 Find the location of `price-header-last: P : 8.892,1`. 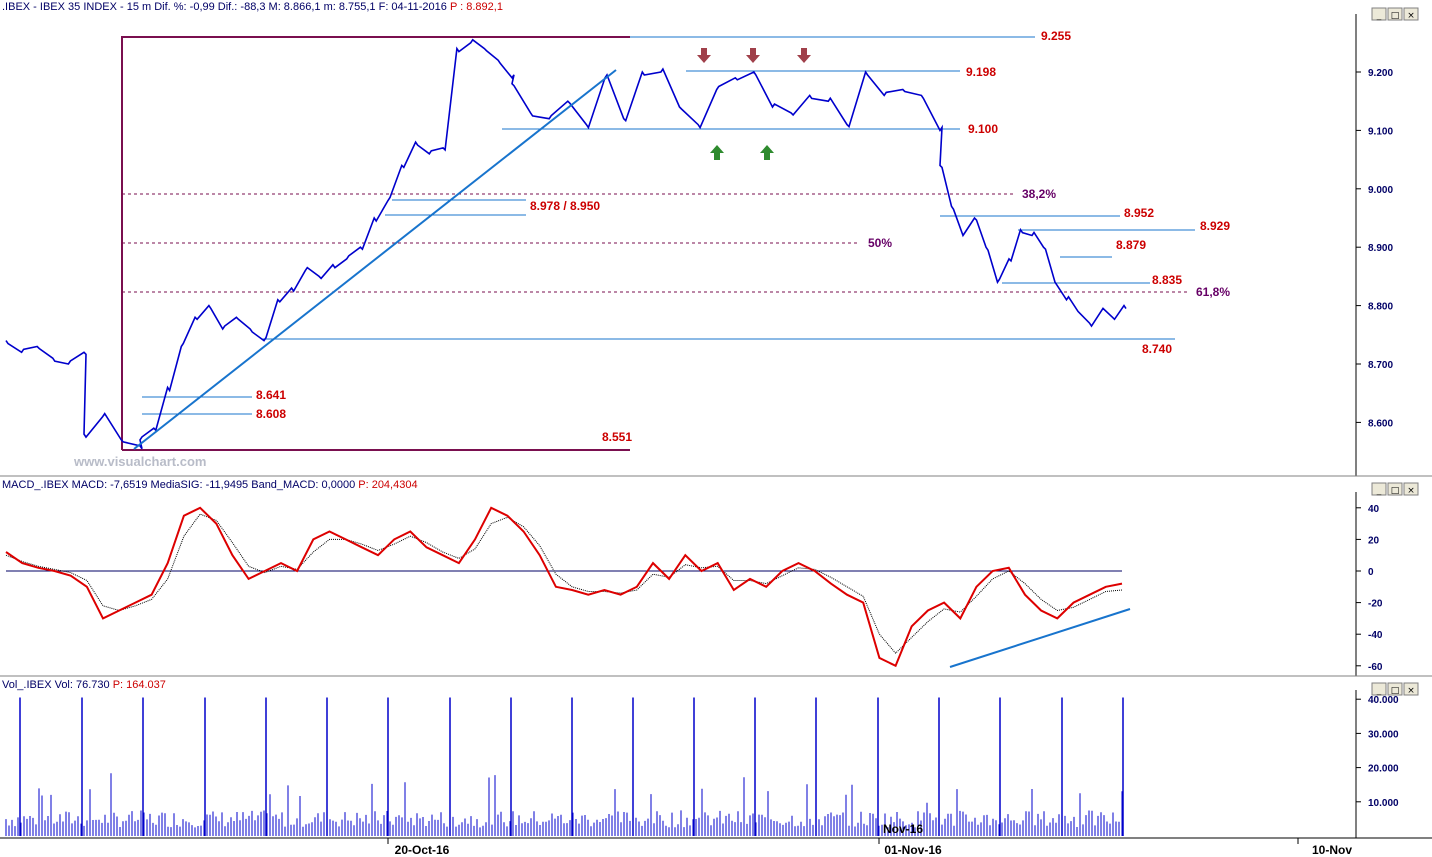

price-header-last: P : 8.892,1 is located at coordinates (476, 7).